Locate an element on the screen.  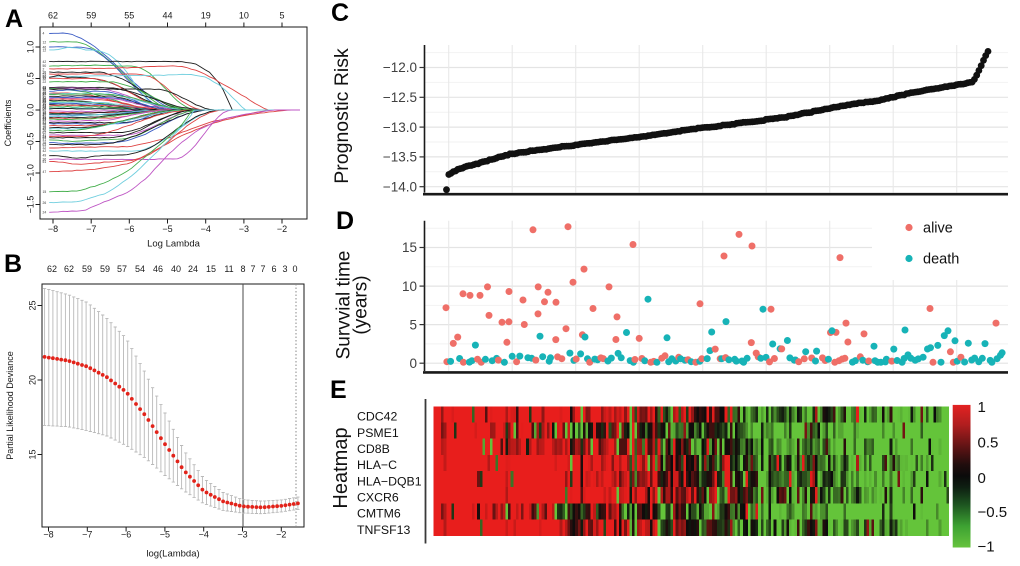
svg-text: 0.0 is located at coordinates (31, 110).